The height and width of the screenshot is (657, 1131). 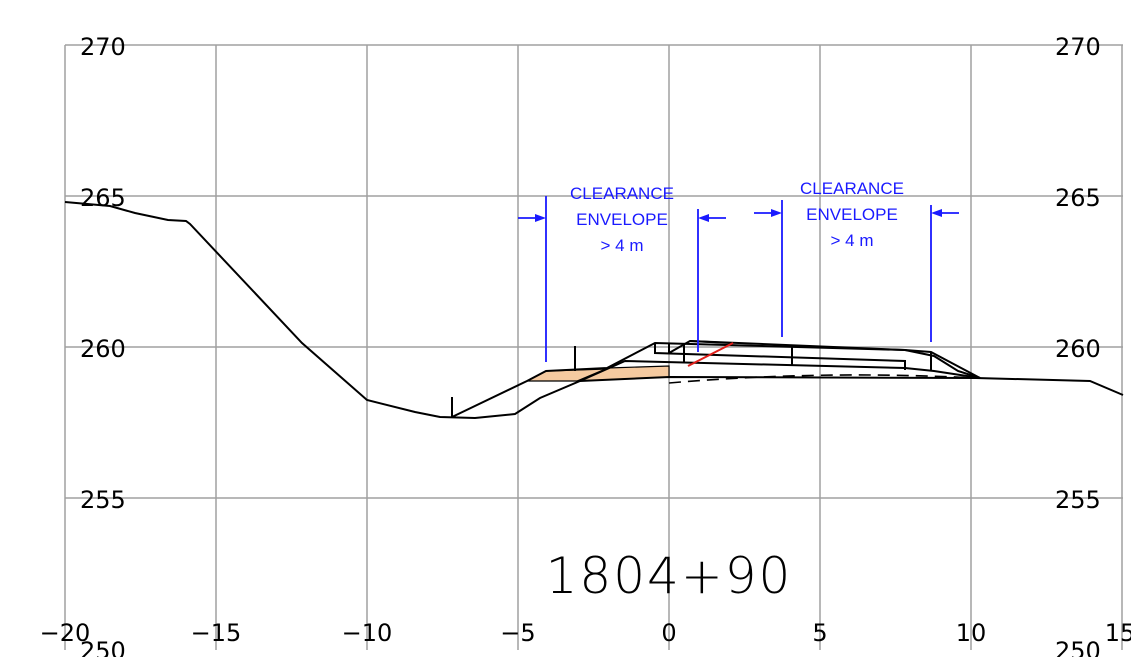 I want to click on y-tick-label: 265, so click(x=1078, y=198).